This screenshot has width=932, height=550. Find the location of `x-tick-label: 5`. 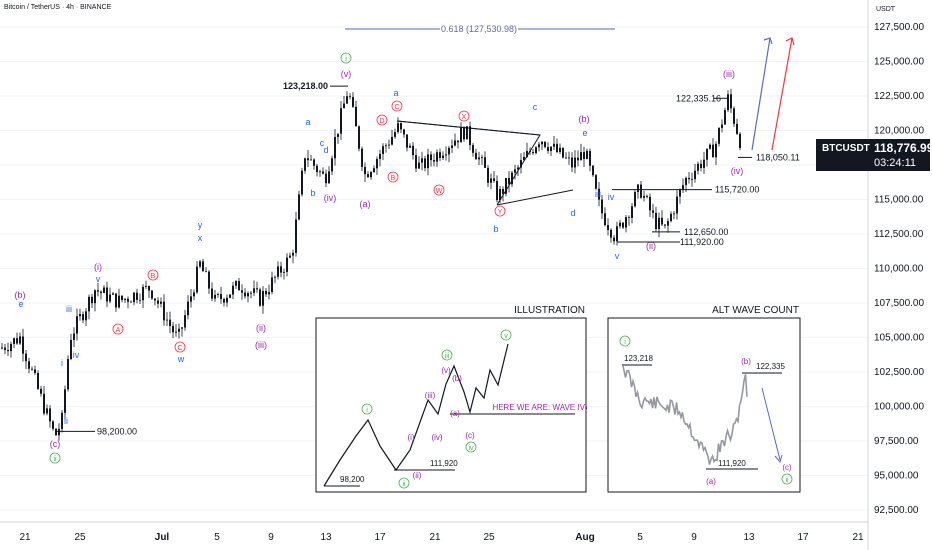

x-tick-label: 5 is located at coordinates (217, 537).